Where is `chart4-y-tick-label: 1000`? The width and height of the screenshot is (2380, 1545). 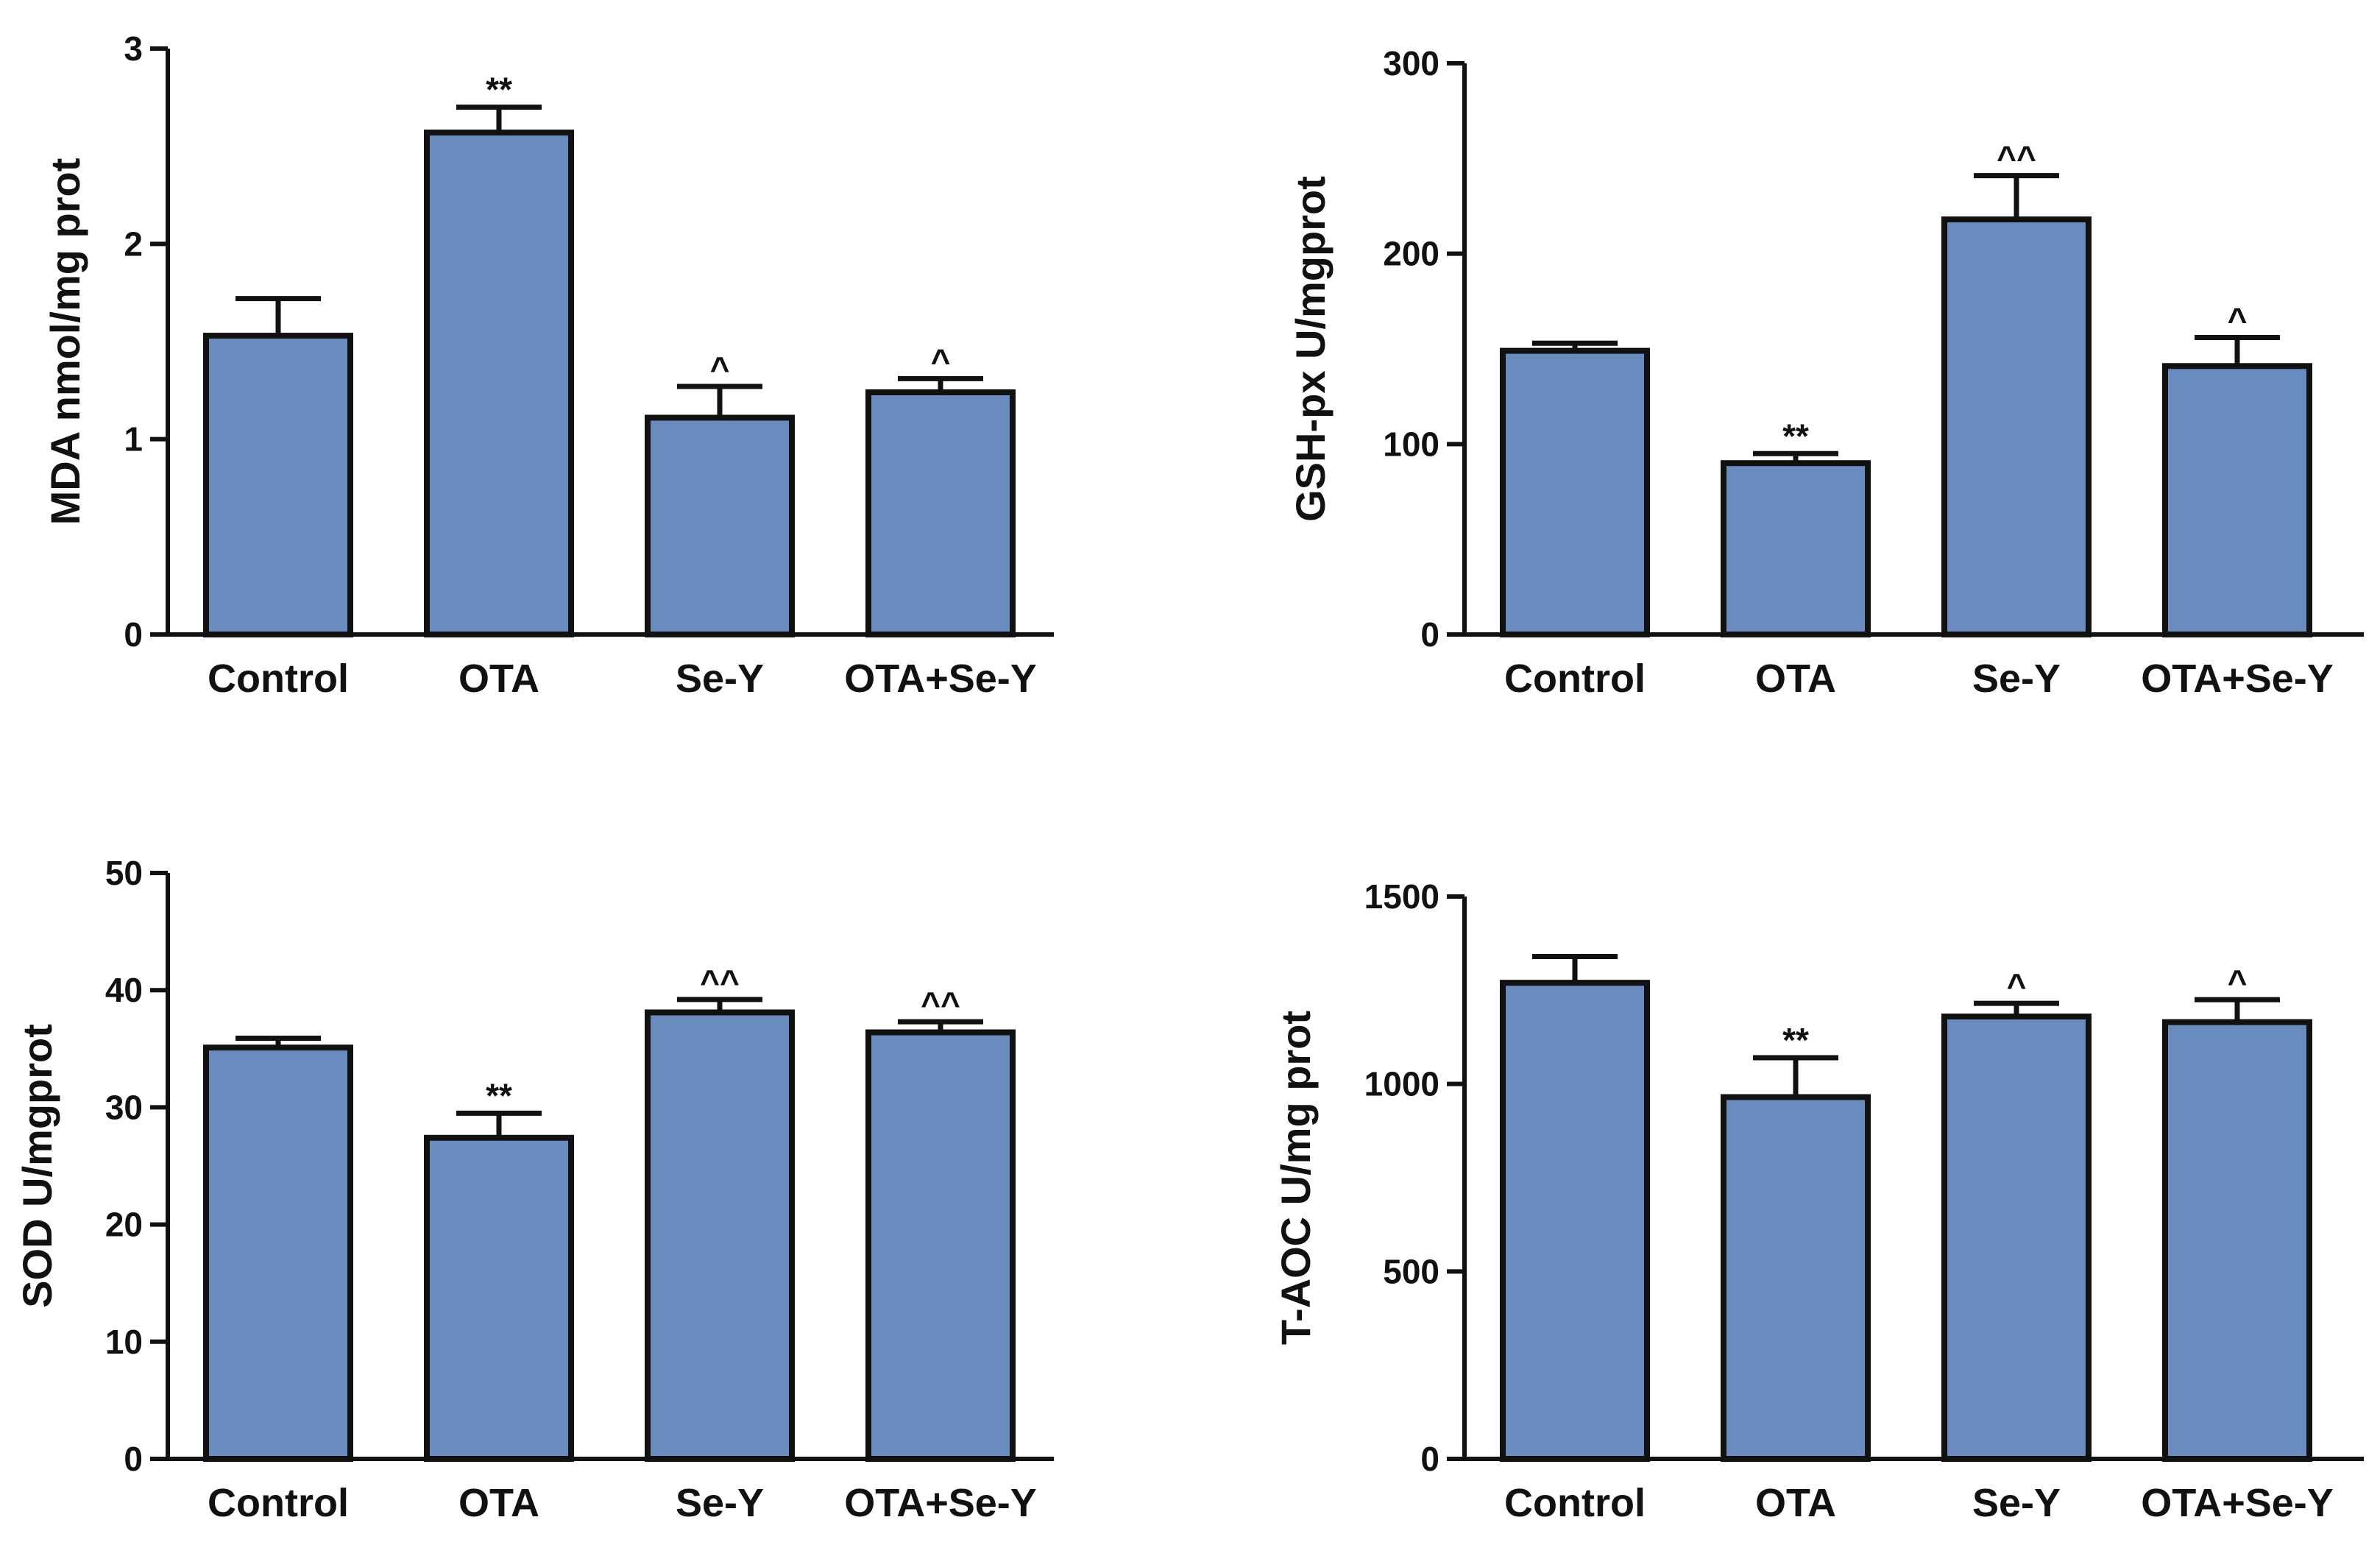
chart4-y-tick-label: 1000 is located at coordinates (1401, 1084).